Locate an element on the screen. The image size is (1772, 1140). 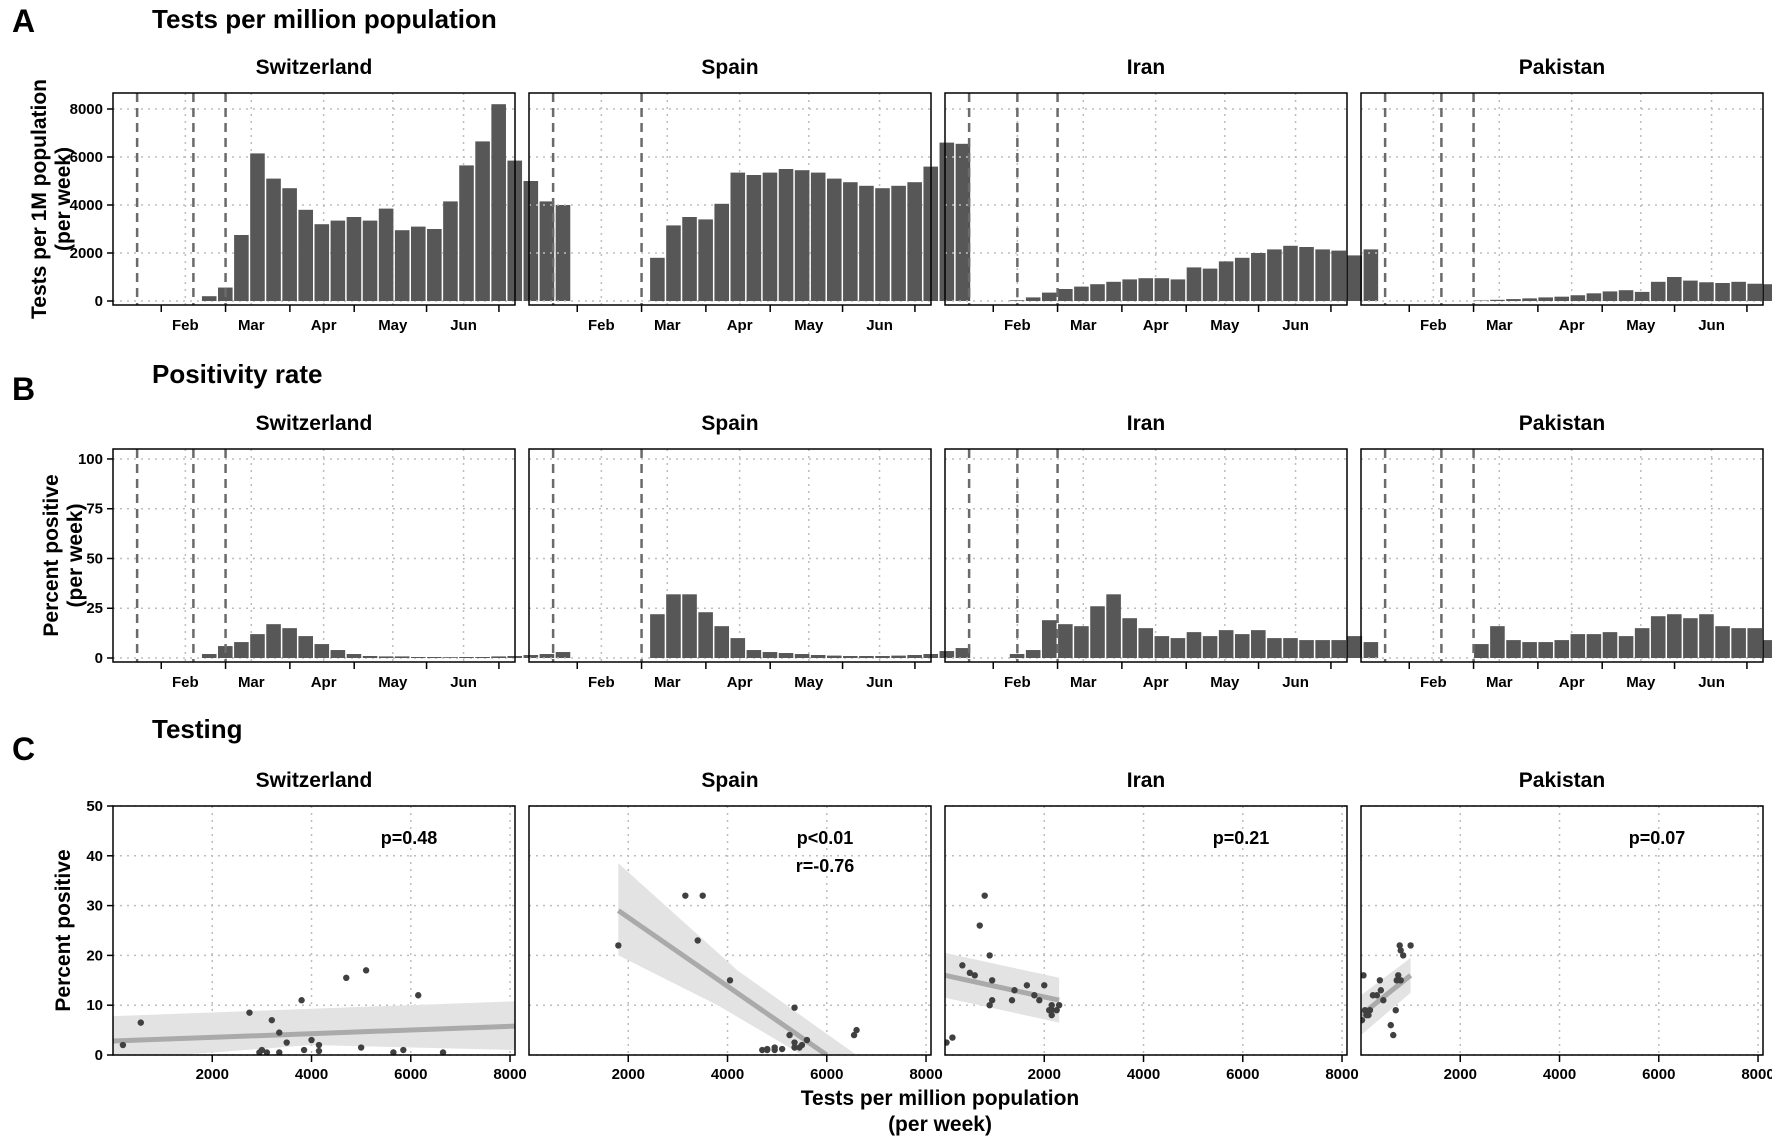
x-tick-label: Mar is located at coordinates (251, 325).